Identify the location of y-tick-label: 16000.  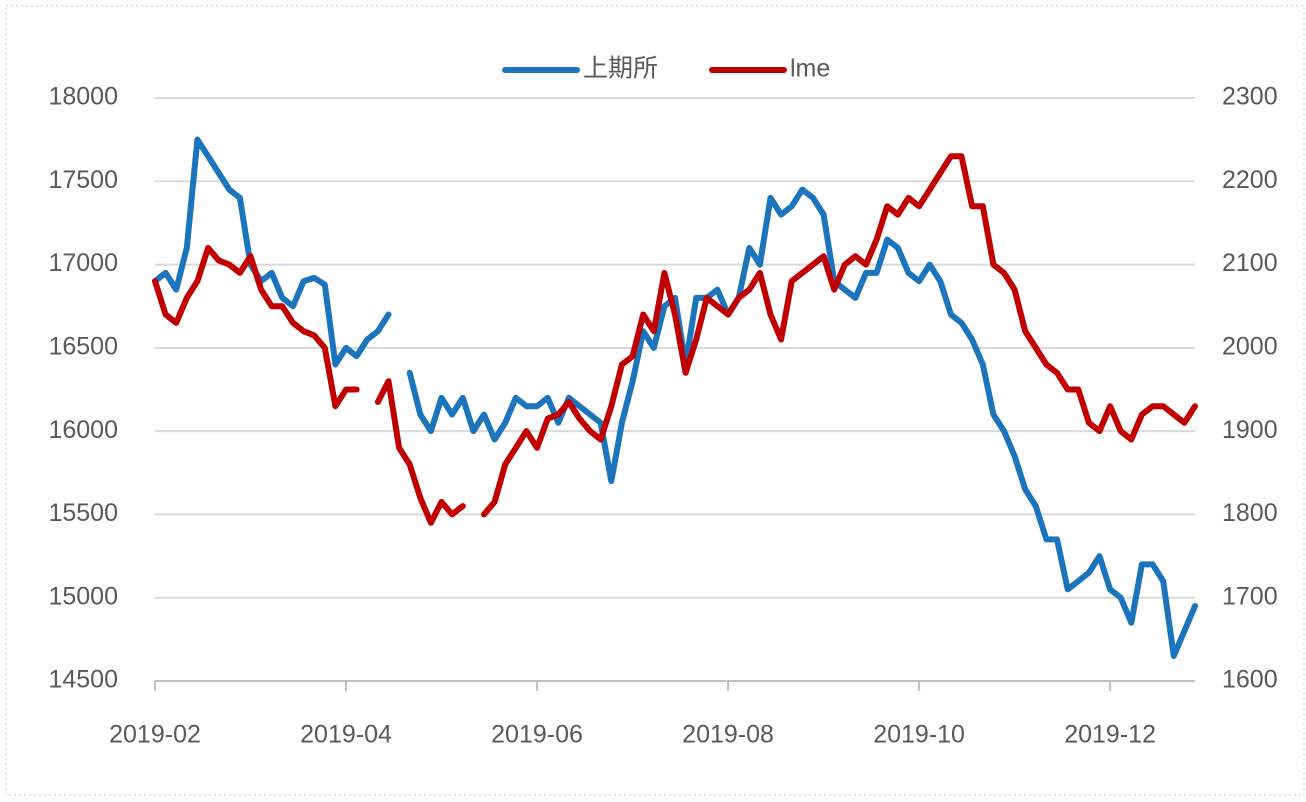
(83, 430).